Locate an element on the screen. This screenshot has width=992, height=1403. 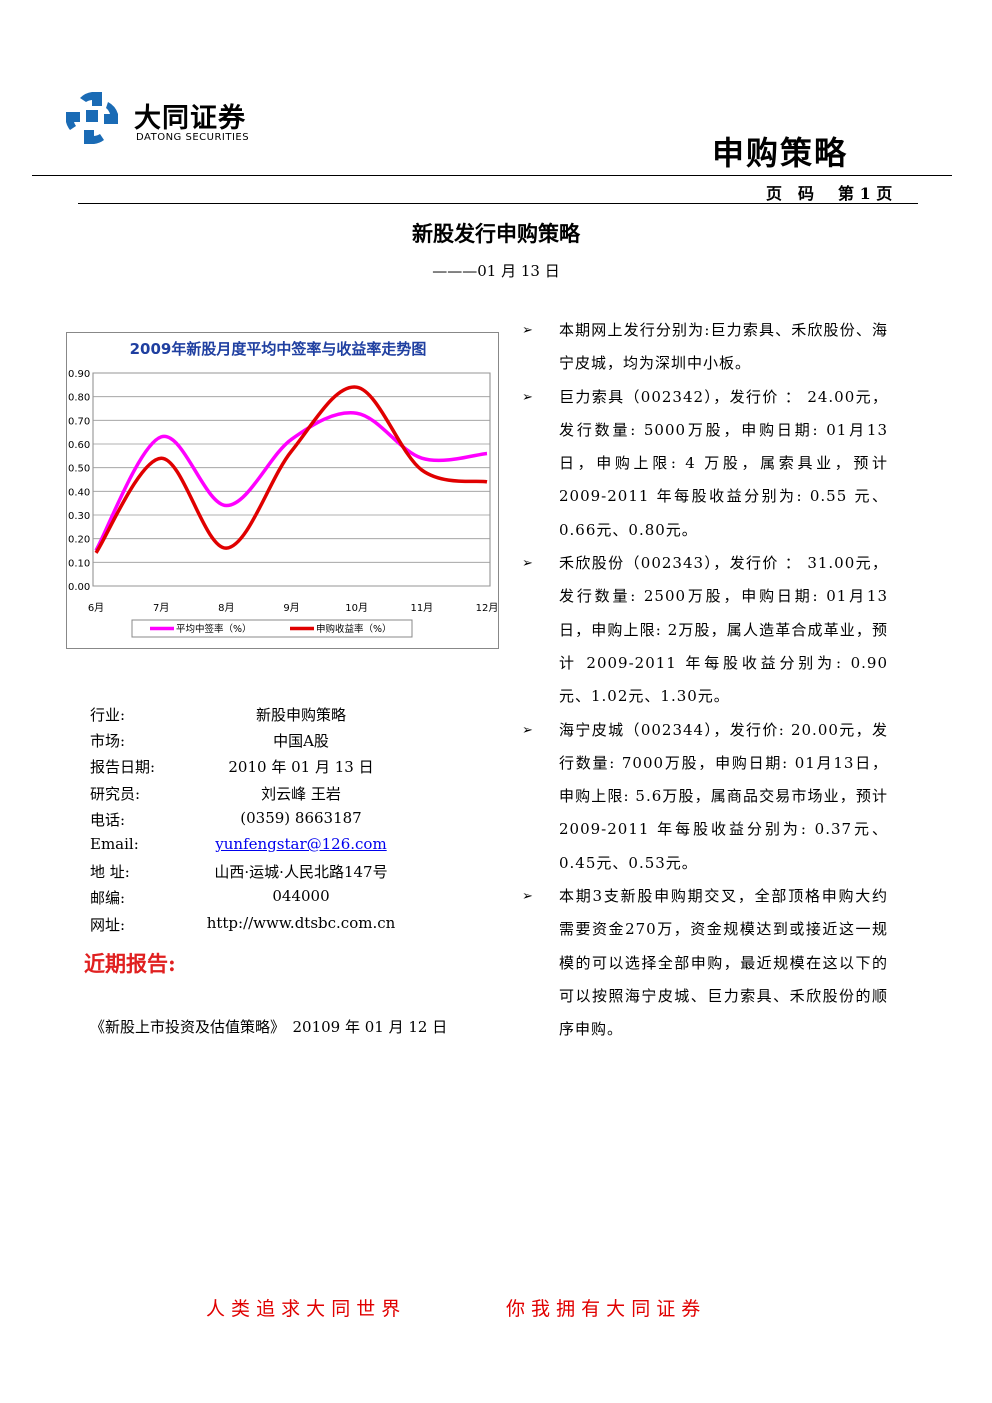
info-label: 网址: is located at coordinates (108, 924).